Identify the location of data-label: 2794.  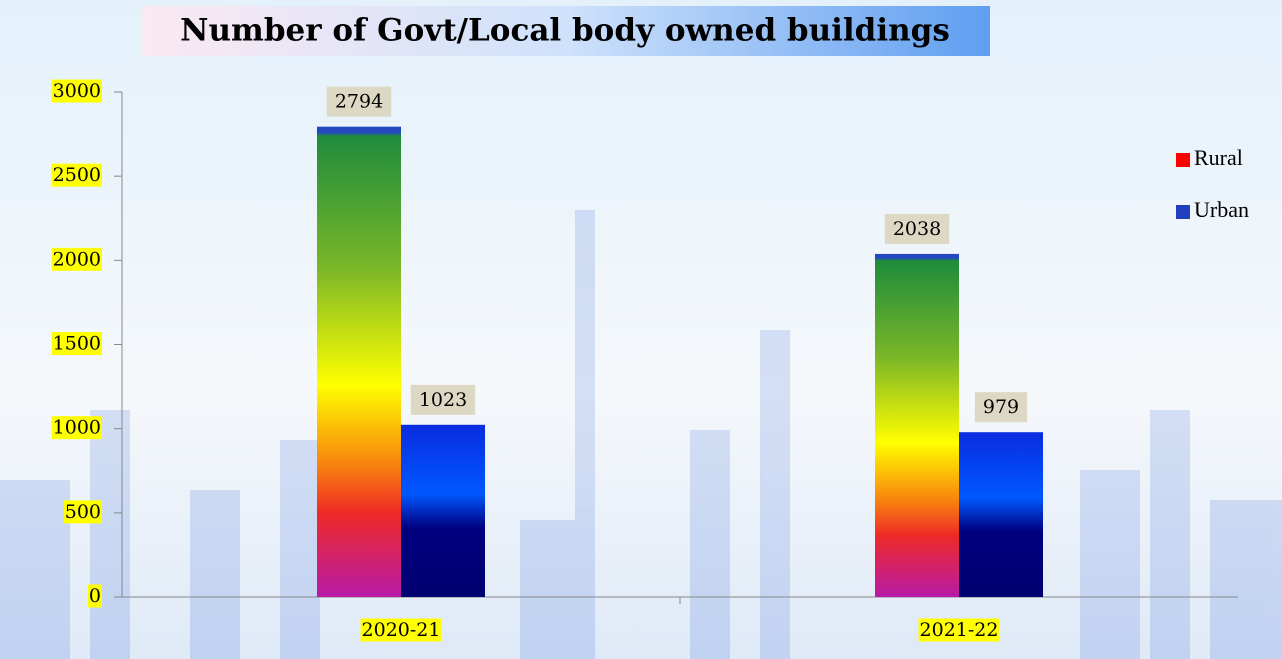
(359, 102).